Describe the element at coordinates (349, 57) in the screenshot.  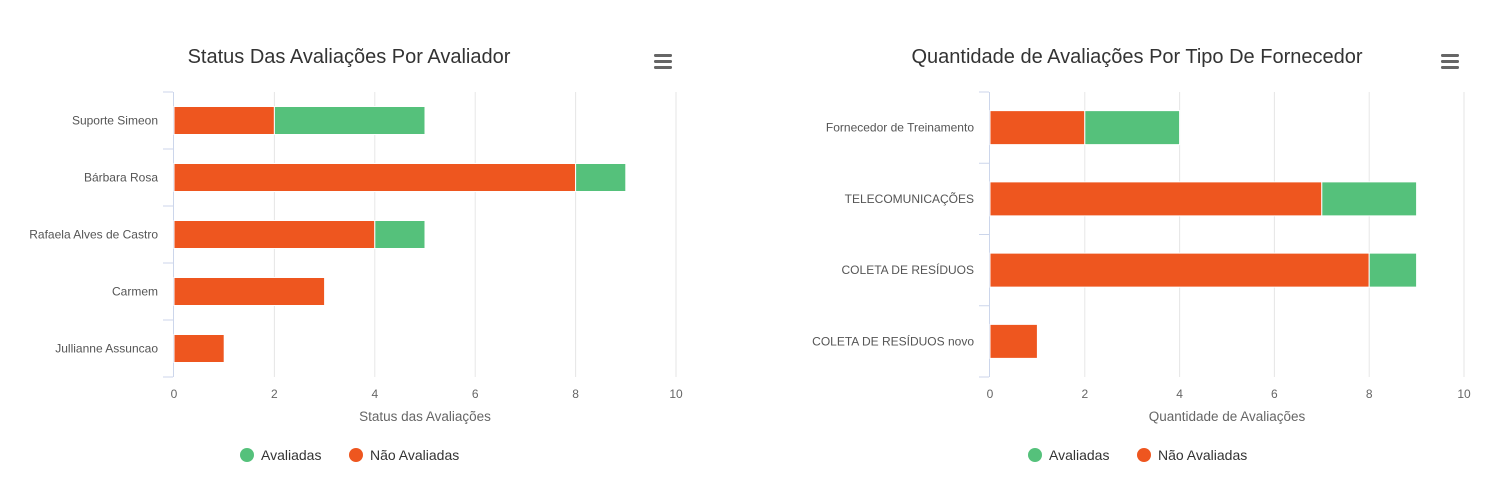
I see `chart-title: Status Das Avaliações Por Avaliador` at that location.